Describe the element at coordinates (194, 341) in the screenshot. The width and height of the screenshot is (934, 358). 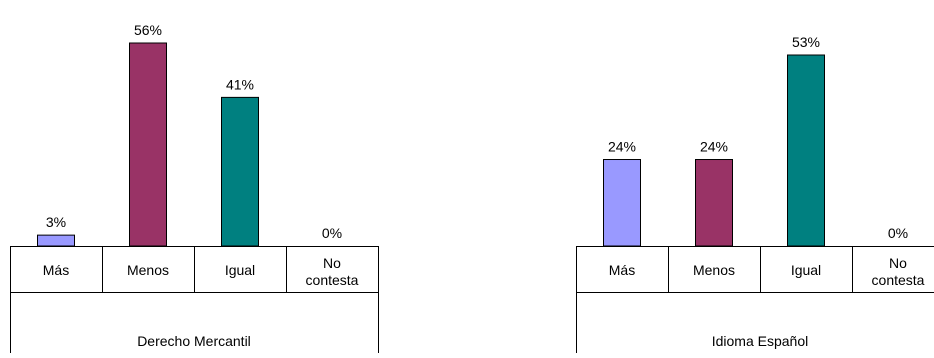
I see `group-label: Derecho Mercantil` at that location.